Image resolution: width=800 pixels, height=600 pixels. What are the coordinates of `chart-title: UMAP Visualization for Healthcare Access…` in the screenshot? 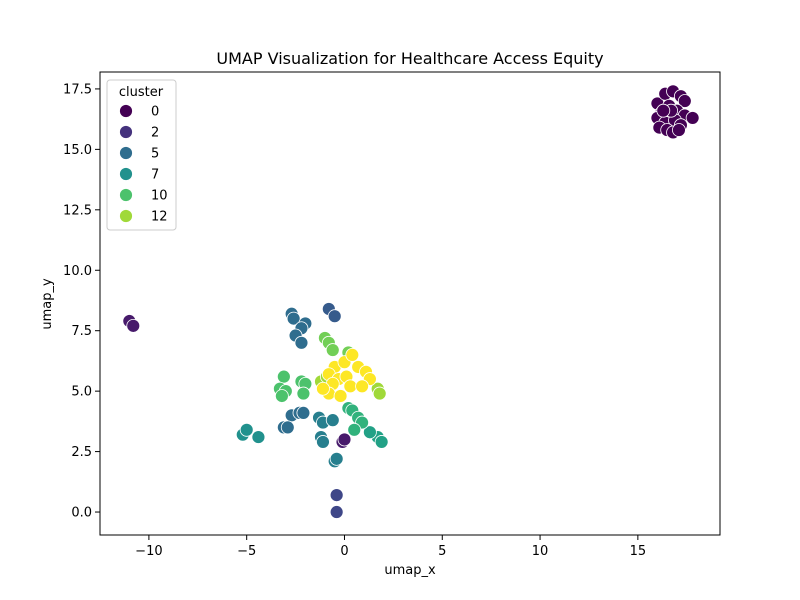 It's located at (409, 58).